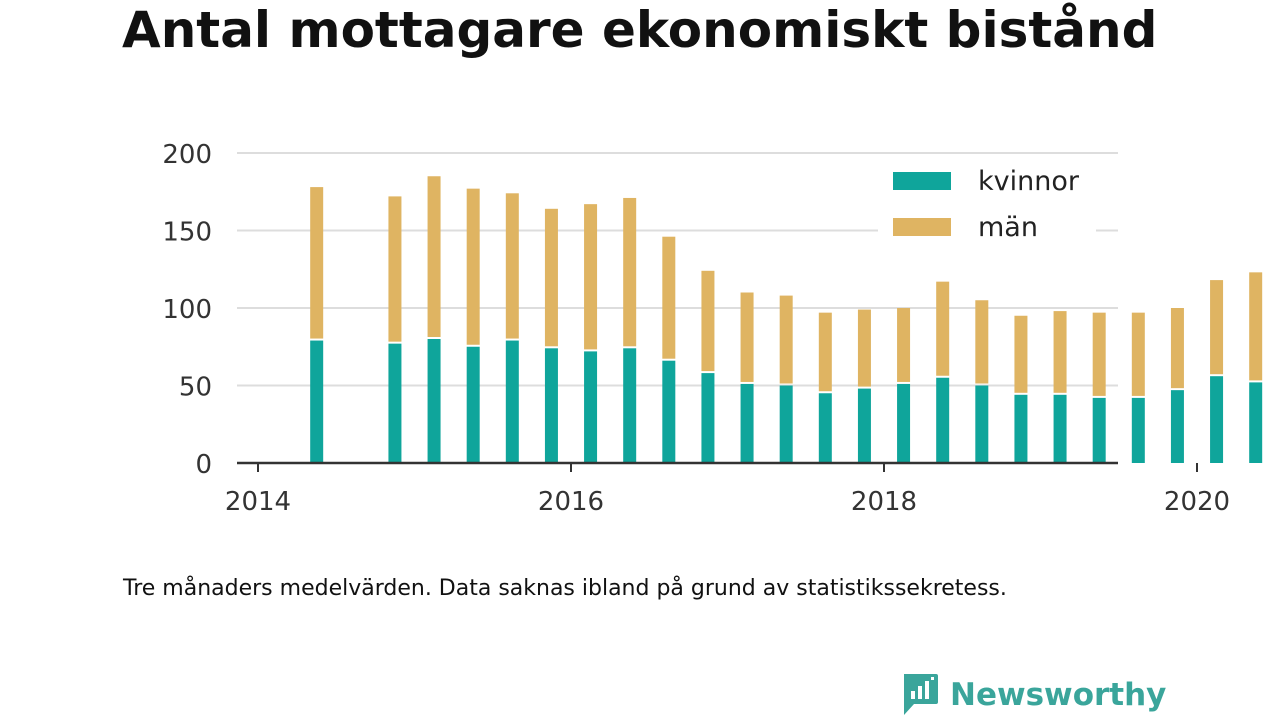  What do you see at coordinates (258, 502) in the screenshot?
I see `x-tick-label: 2014` at bounding box center [258, 502].